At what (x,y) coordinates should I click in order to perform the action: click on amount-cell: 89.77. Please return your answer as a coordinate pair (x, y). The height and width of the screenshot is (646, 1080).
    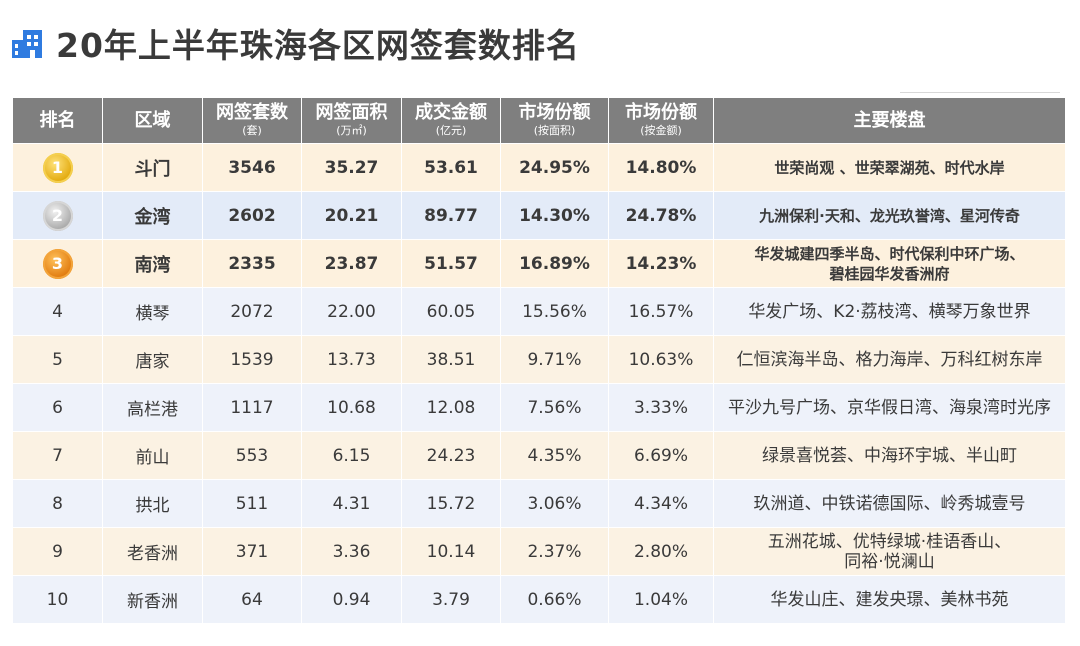
    Looking at the image, I should click on (451, 215).